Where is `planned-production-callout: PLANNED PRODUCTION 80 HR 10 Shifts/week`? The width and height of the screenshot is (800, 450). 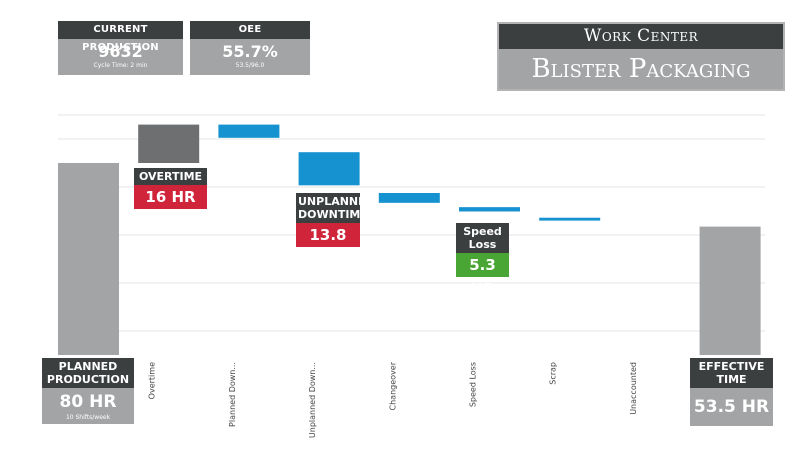 planned-production-callout: PLANNED PRODUCTION 80 HR 10 Shifts/week is located at coordinates (88, 391).